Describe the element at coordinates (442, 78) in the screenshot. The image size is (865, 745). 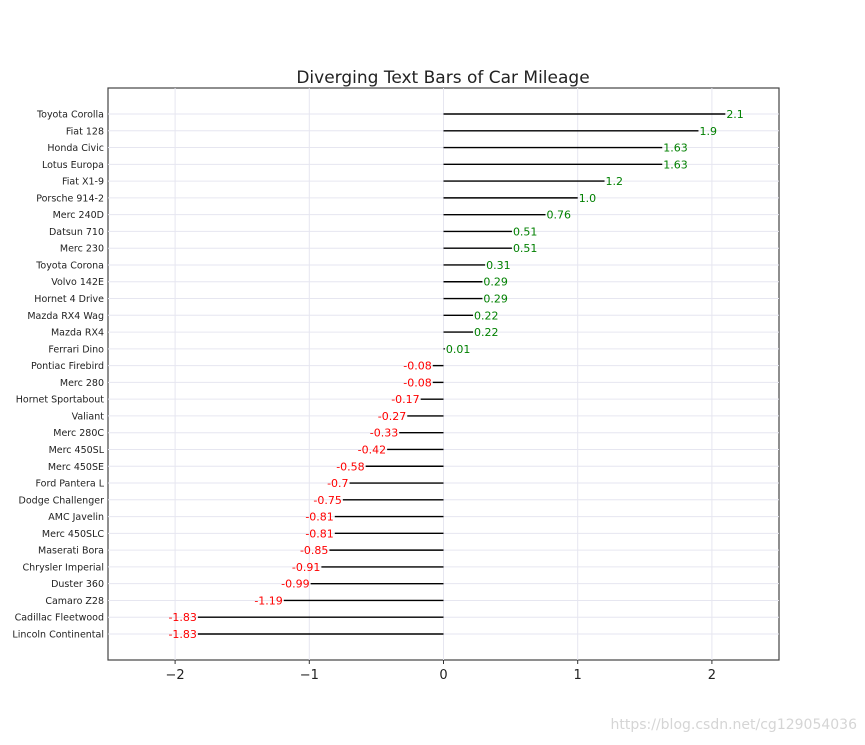
I see `chart-title: Diverging Text Bars of Car Mileage` at that location.